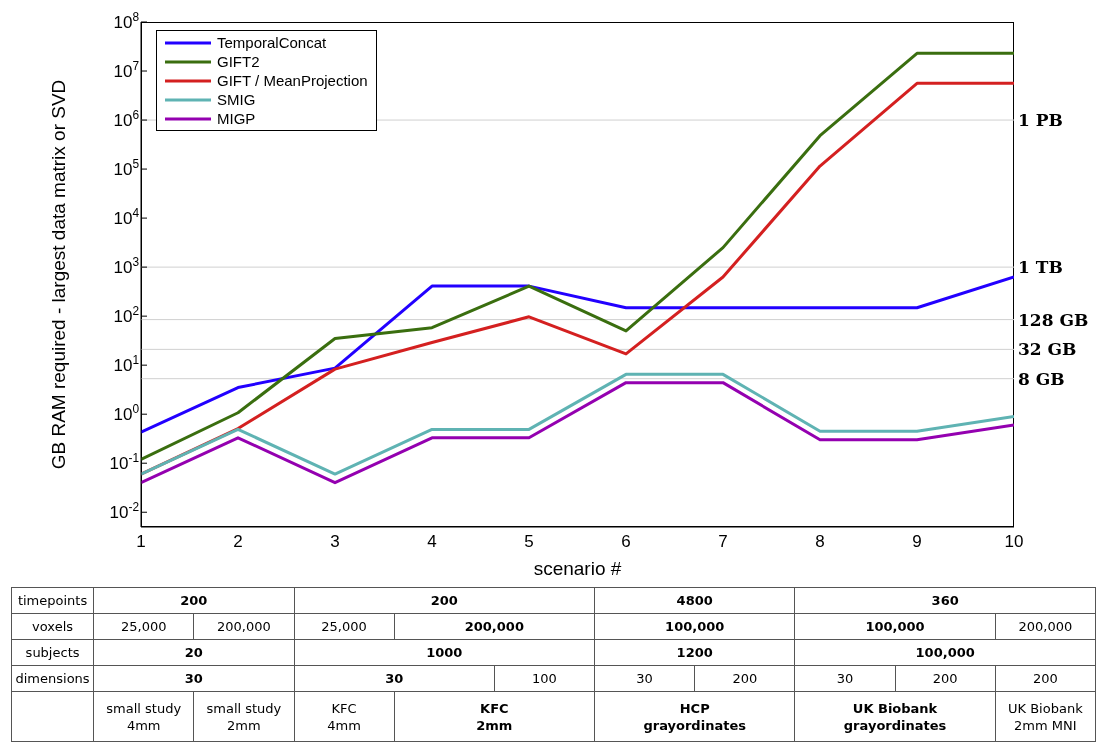 This screenshot has height=746, width=1103. I want to click on x-tick-label: 10, so click(1014, 542).